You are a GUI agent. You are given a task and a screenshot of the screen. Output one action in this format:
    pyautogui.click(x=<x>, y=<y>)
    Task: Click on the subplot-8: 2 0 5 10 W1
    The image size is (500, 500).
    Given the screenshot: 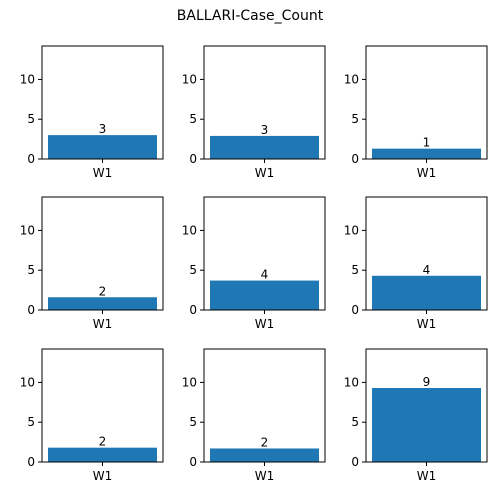 What is the action you would take?
    pyautogui.click(x=254, y=415)
    